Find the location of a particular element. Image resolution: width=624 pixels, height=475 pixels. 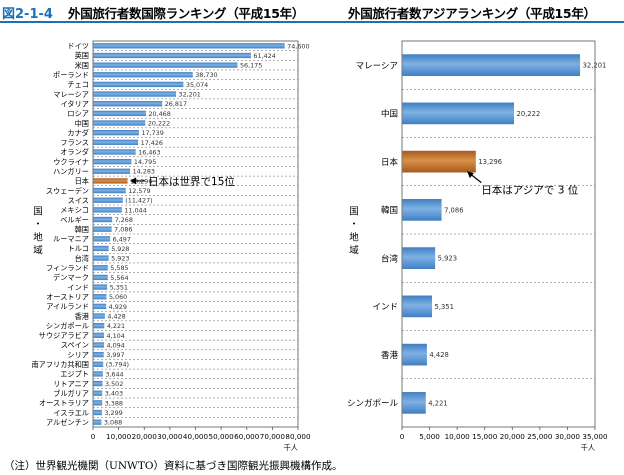

bar-highlight is located at coordinates (110, 181).